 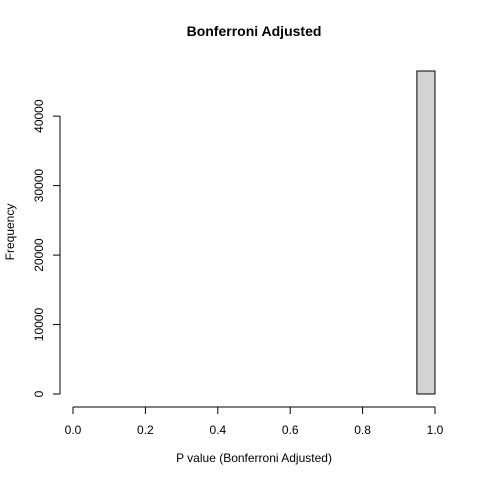 I want to click on x-tick-label: 0.2, so click(x=145, y=430).